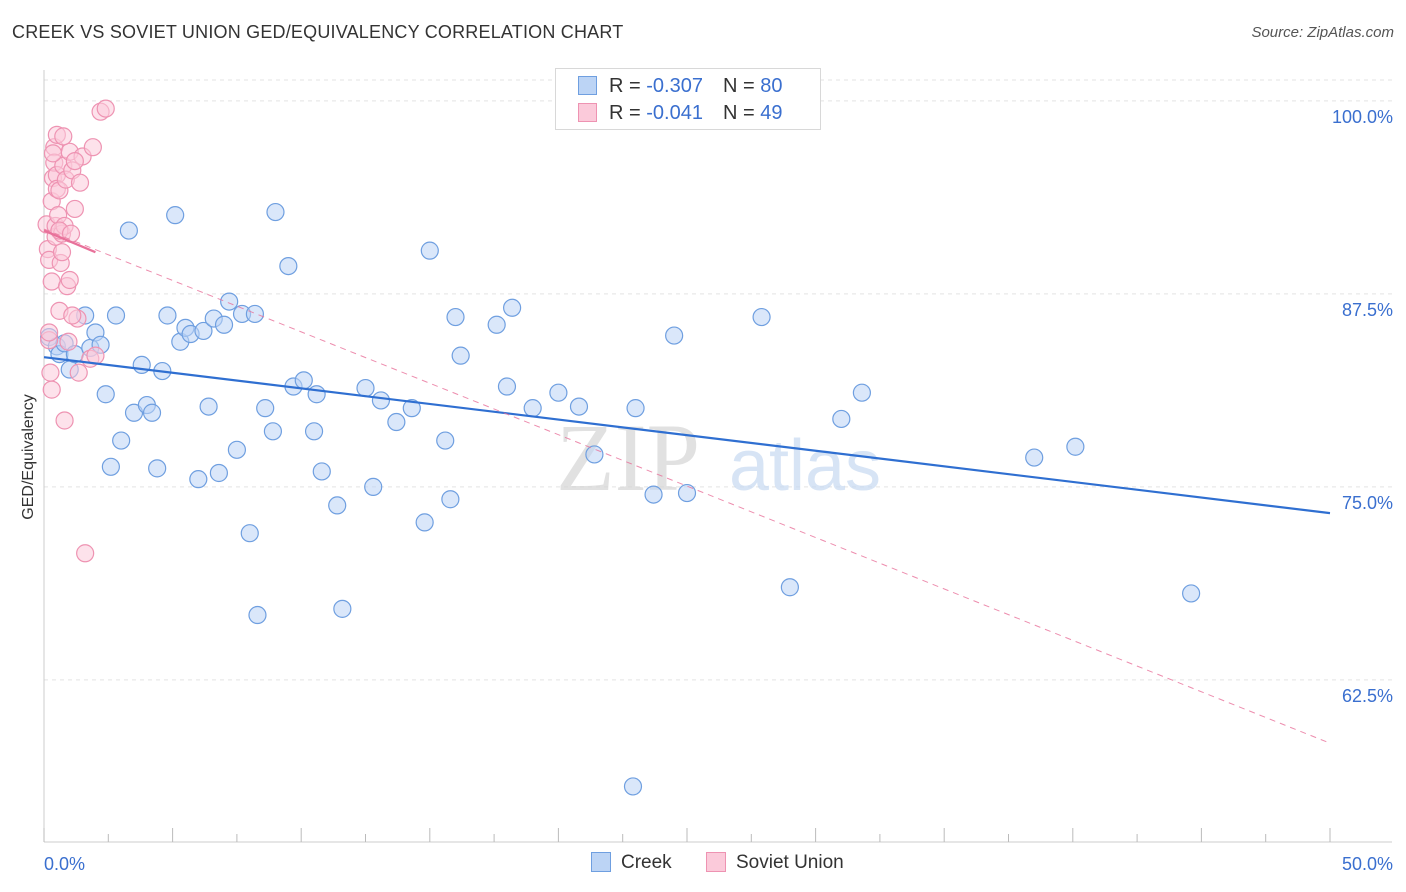 Image resolution: width=1406 pixels, height=892 pixels. I want to click on correlation-legend: R = -0.307 N = 80 R = -0.041 N = 49, so click(688, 99).